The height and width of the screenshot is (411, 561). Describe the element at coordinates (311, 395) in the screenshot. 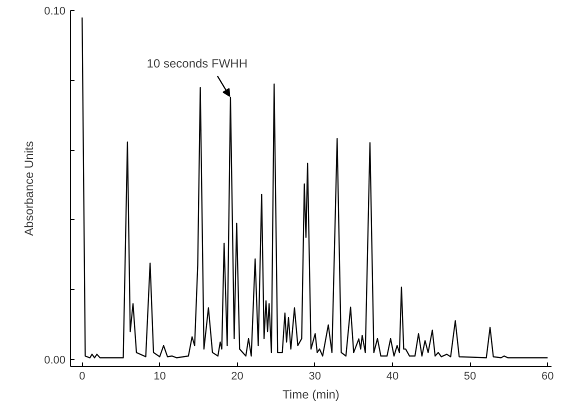

I see `x-axis-title: Time (min)` at that location.